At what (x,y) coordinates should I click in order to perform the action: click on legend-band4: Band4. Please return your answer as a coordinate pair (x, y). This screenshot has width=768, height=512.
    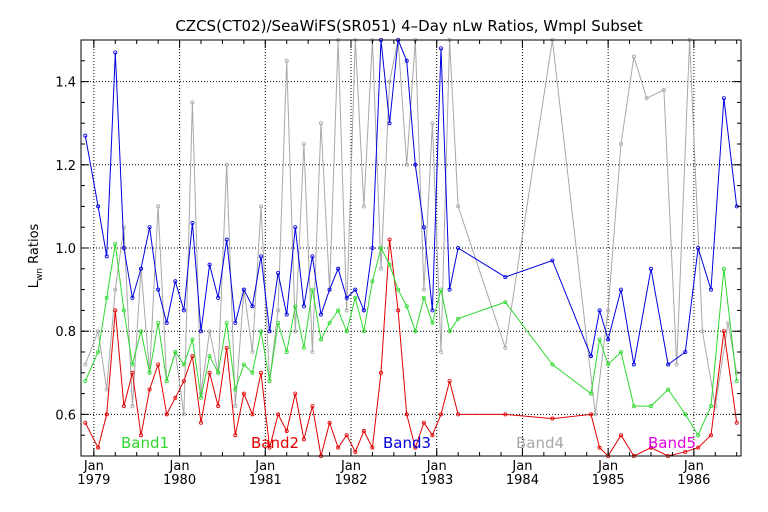
    Looking at the image, I should click on (540, 443).